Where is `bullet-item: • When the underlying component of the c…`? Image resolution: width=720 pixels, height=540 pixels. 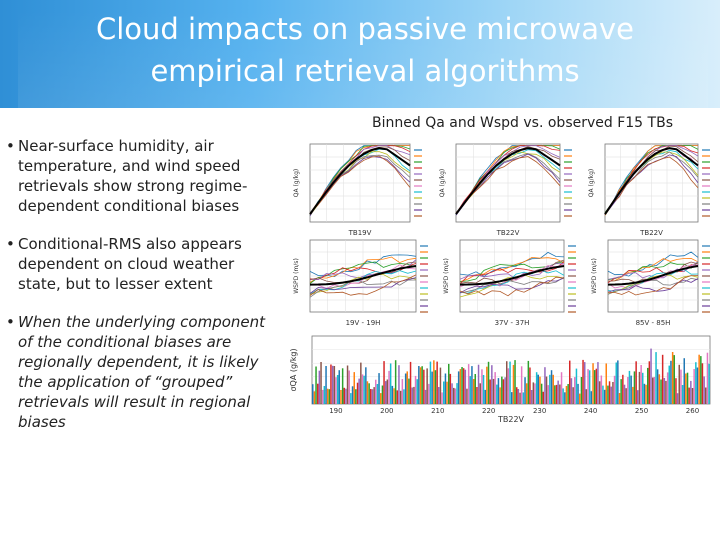
bullet-item: • When the underlying component of the c… is located at coordinates (141, 372).